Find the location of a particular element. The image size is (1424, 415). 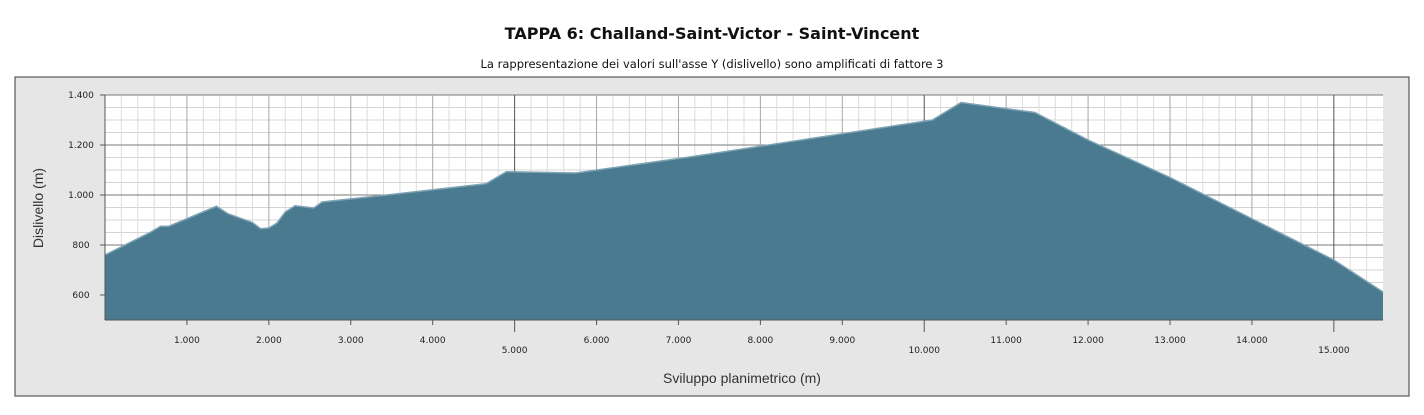

y-axis-label: Dislivello (m) is located at coordinates (38, 208).